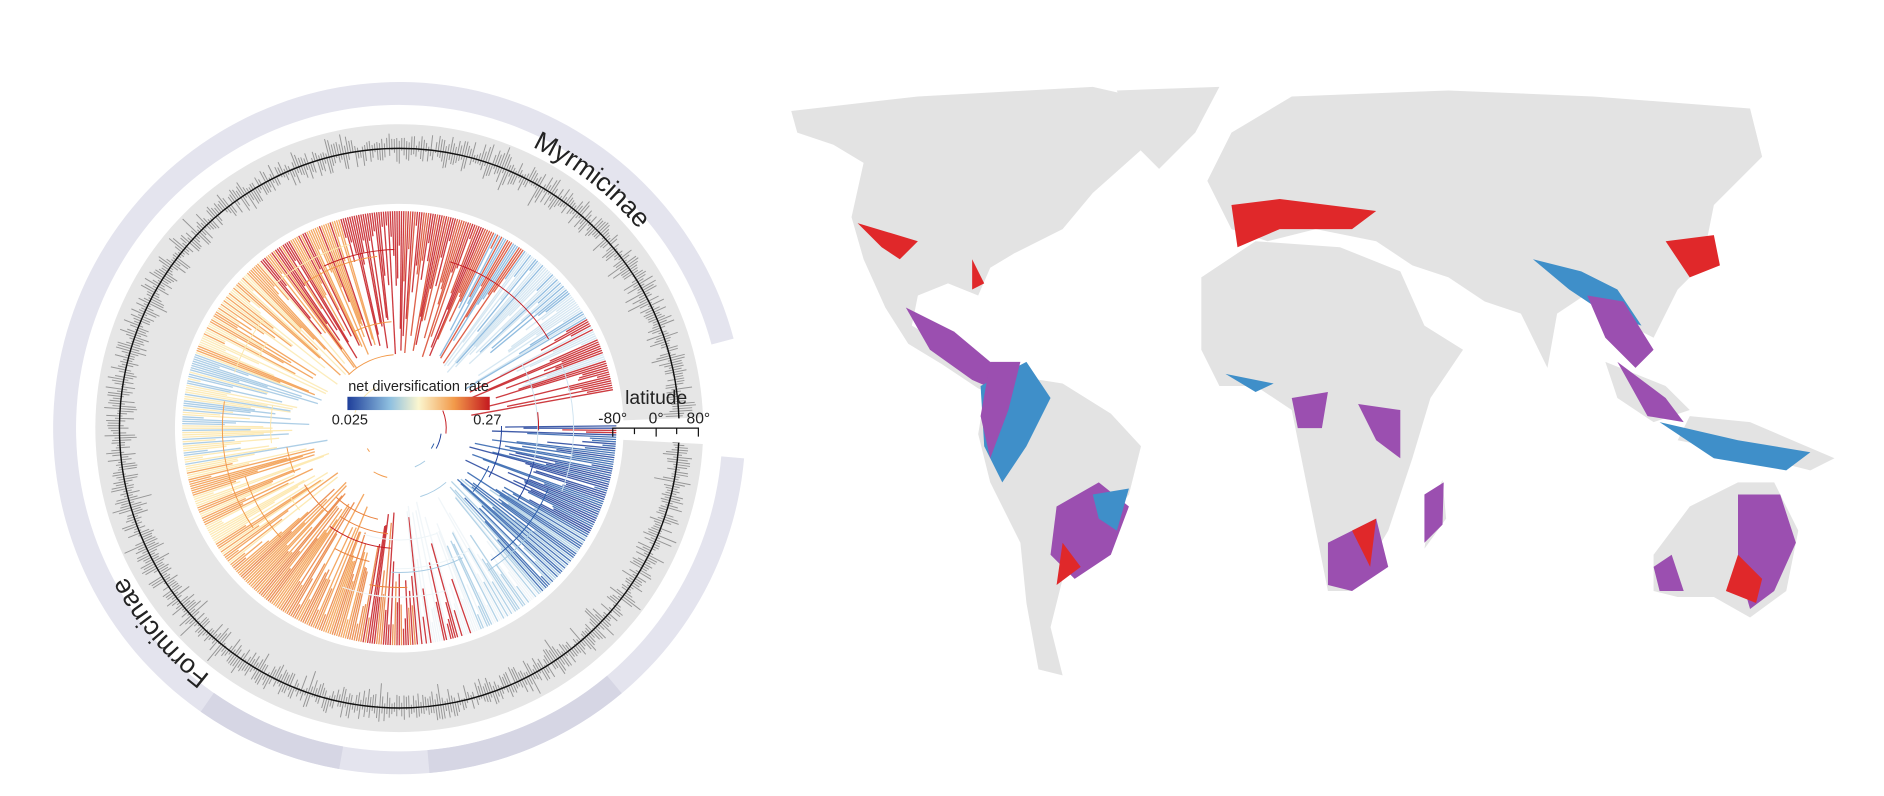 The image size is (1884, 796). Describe the element at coordinates (612, 418) in the screenshot. I see `latitude-tick: -80°` at that location.